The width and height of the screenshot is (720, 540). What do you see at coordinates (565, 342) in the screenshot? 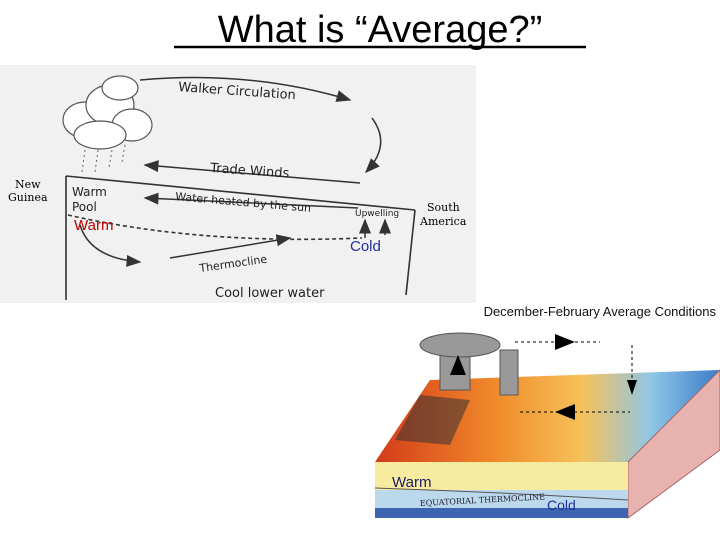
I see `arrow-east` at bounding box center [565, 342].